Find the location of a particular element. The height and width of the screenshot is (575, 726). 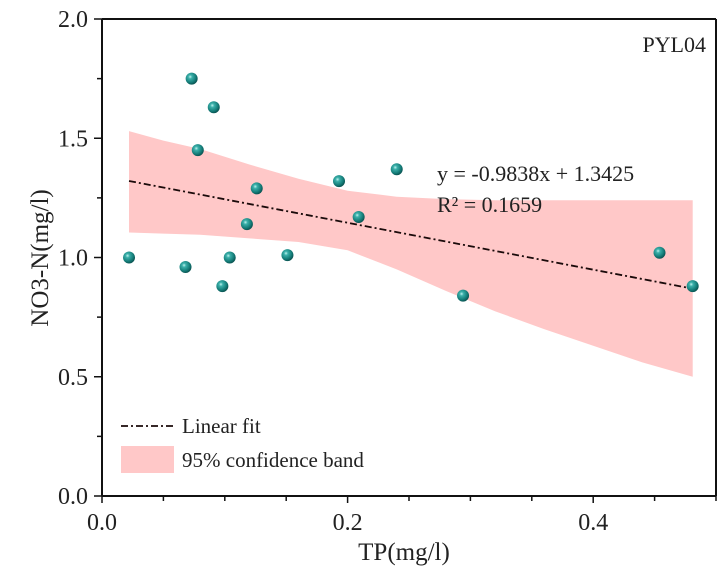

legend-label-band: 95% confidence band is located at coordinates (273, 460).